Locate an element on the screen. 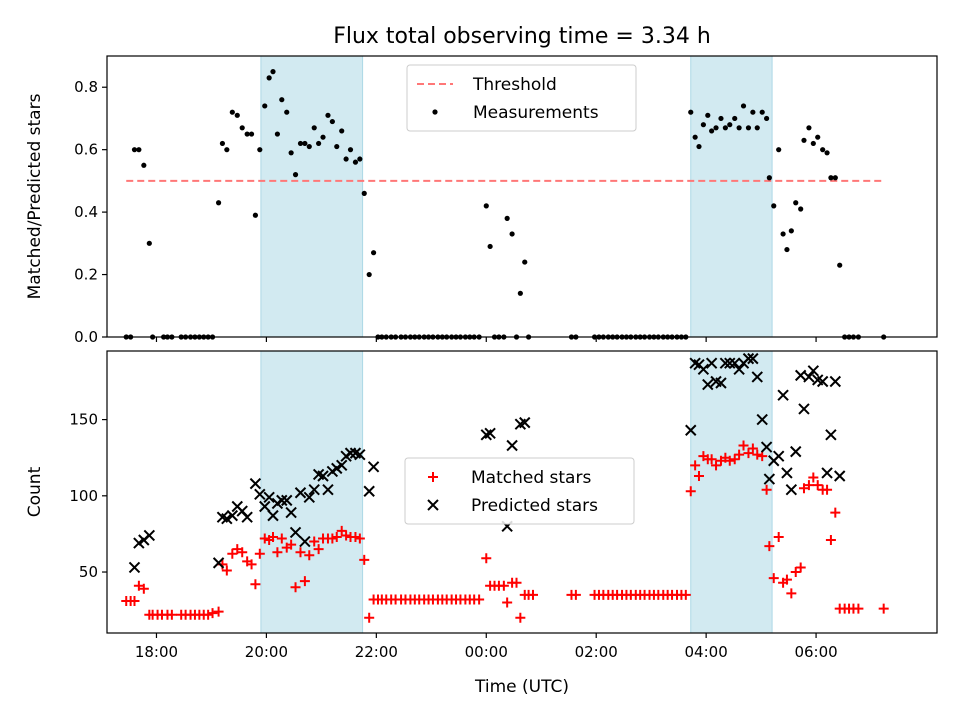 This screenshot has height=720, width=960. y-tick-label: 0.8 is located at coordinates (86, 87).